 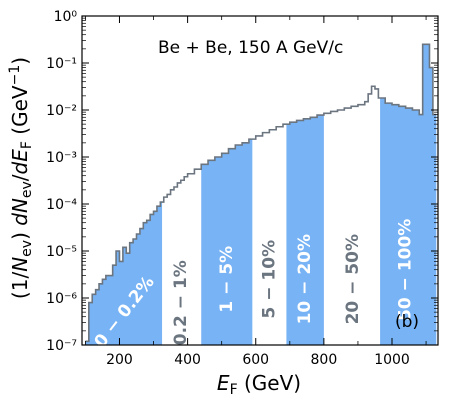 What do you see at coordinates (353, 279) in the screenshot?
I see `centrality-band-label: 20 − 50%` at bounding box center [353, 279].